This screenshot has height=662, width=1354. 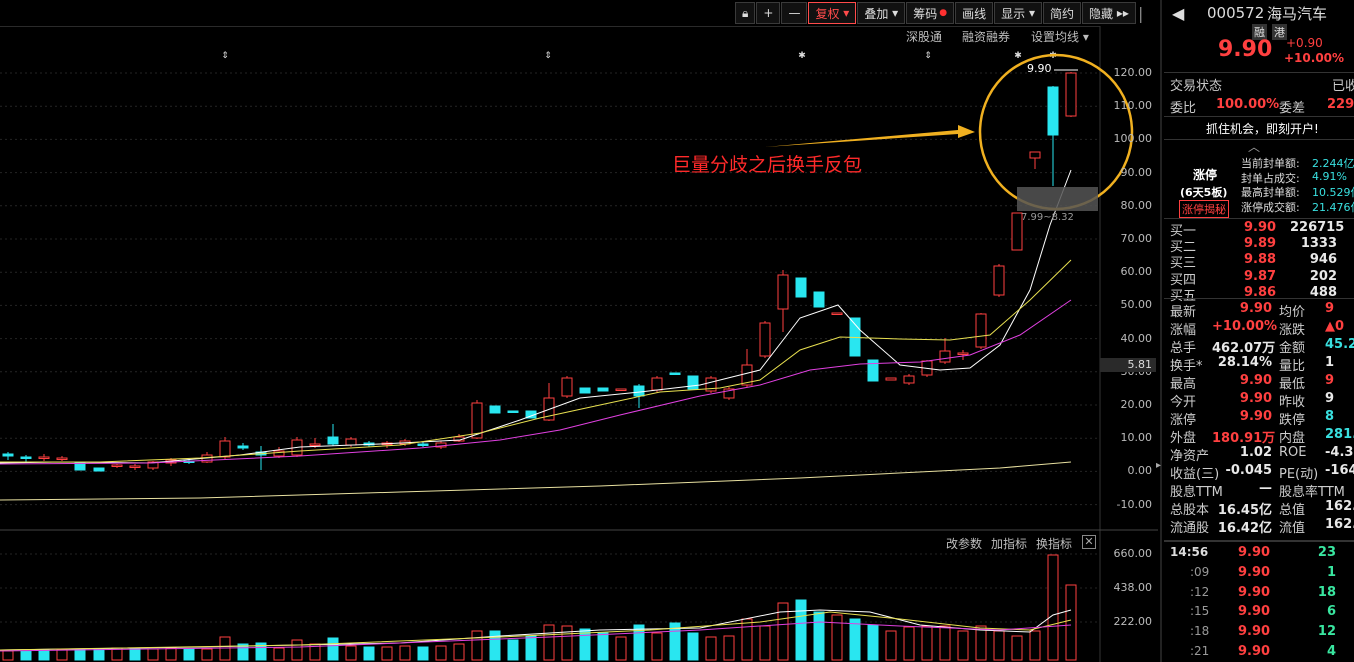 I want to click on add-indicator-button: 加指标, so click(x=1009, y=544).